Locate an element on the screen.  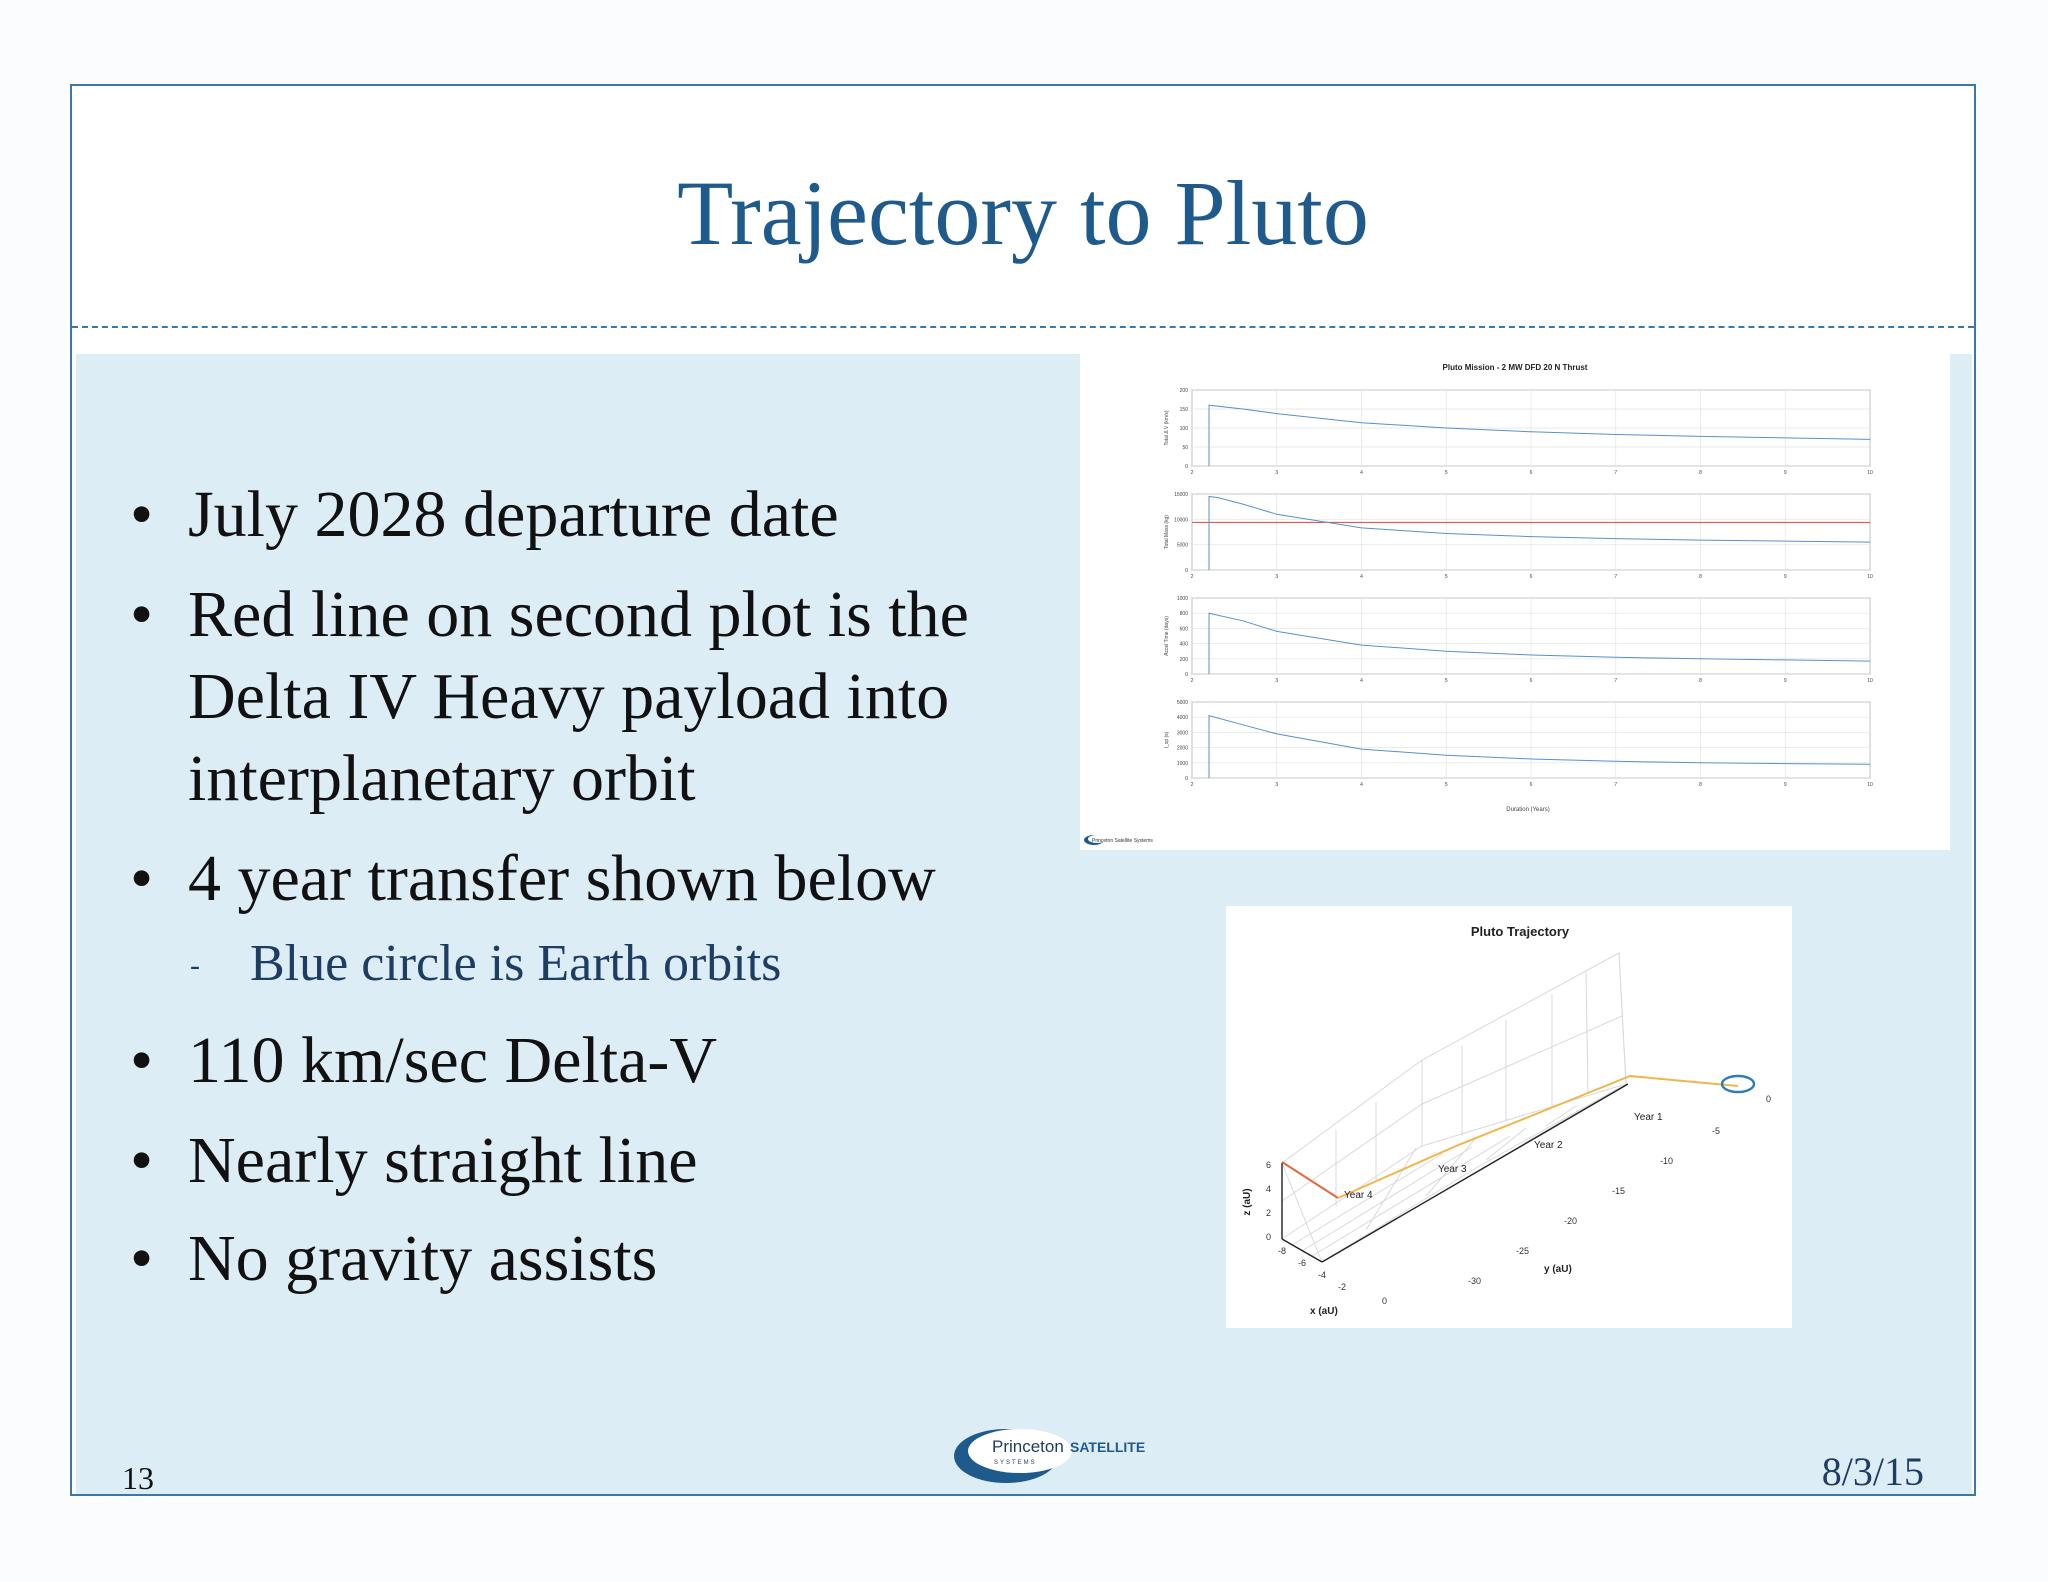
x-tick: -4 is located at coordinates (1322, 1275).